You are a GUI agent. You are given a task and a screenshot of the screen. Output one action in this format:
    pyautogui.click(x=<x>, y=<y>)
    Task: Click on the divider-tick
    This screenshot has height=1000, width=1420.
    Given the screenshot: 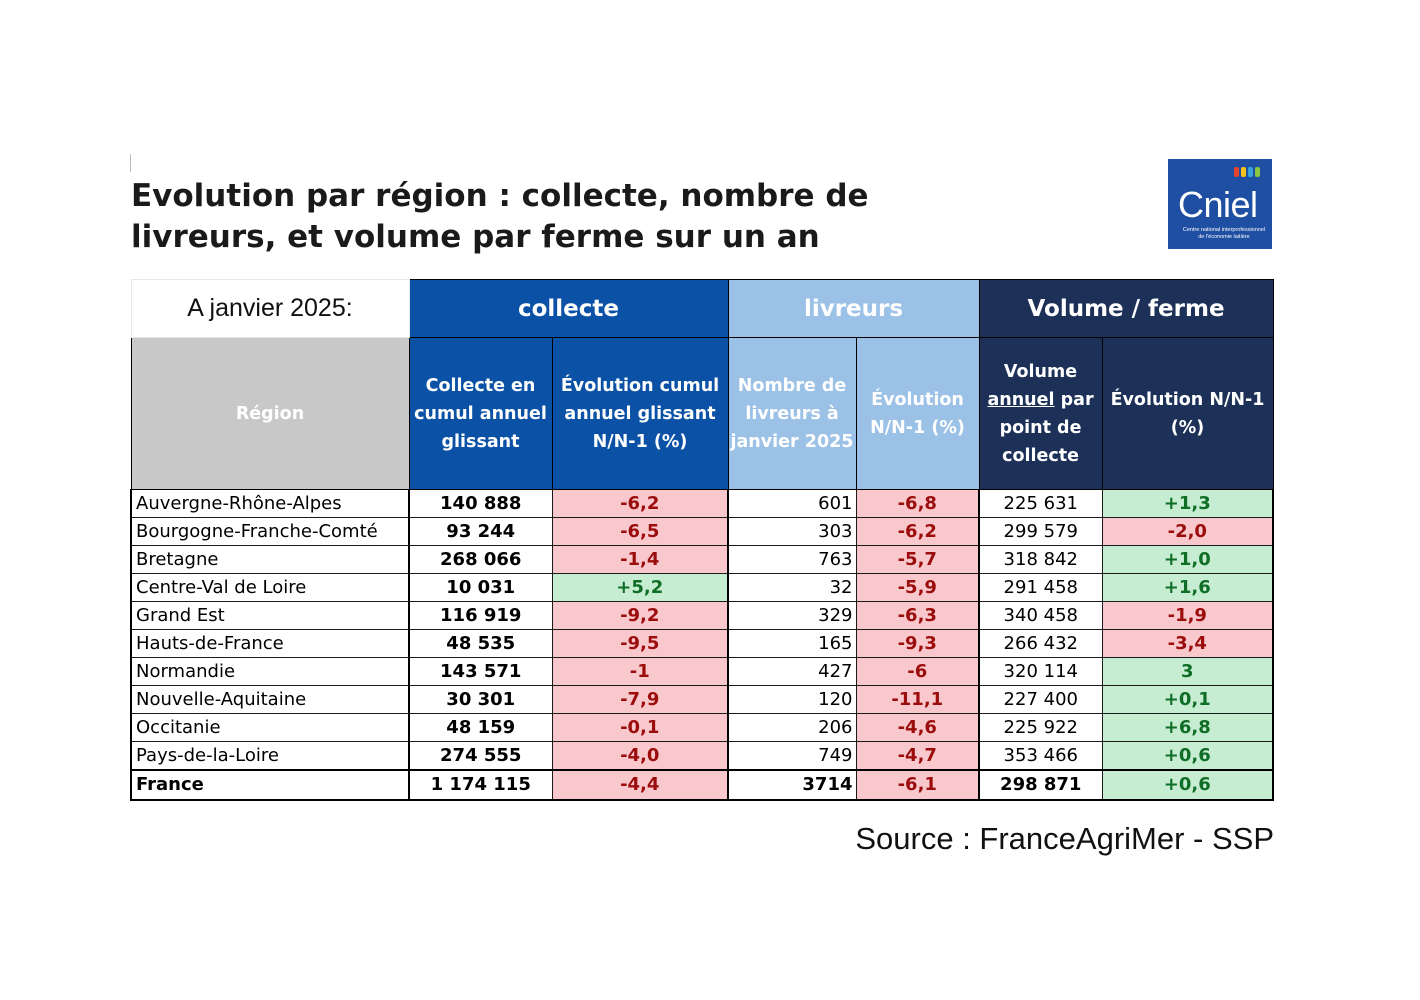 What is the action you would take?
    pyautogui.click(x=130, y=163)
    